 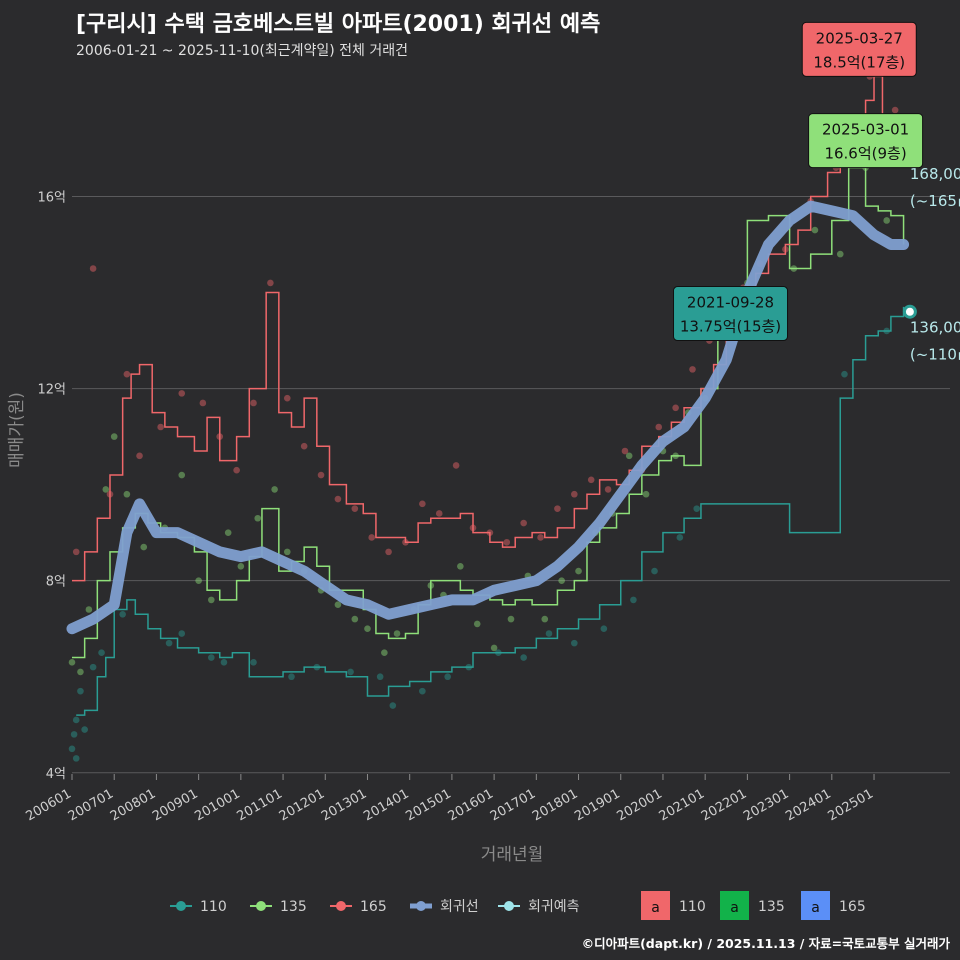 I want to click on x-tick-label: 201301, so click(x=344, y=805).